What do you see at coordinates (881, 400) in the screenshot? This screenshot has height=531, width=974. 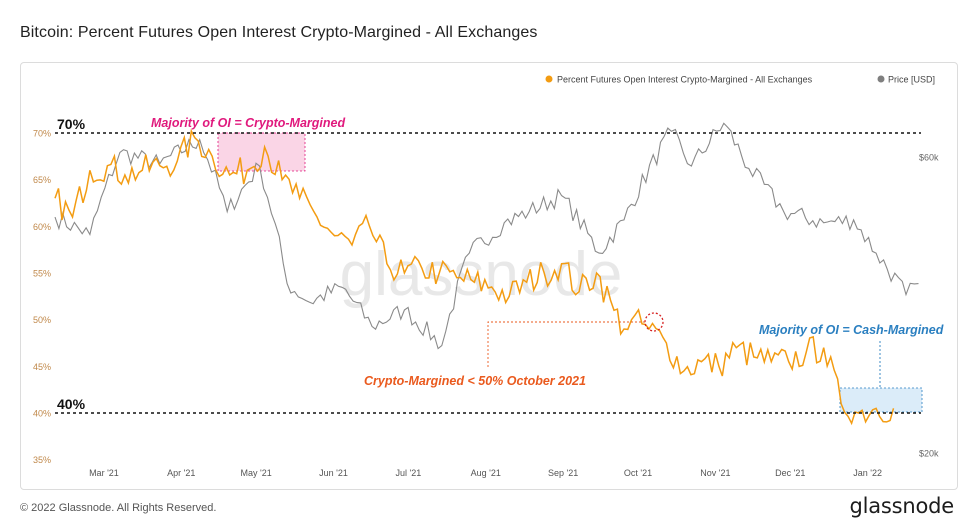 I see `cash-majority-box` at bounding box center [881, 400].